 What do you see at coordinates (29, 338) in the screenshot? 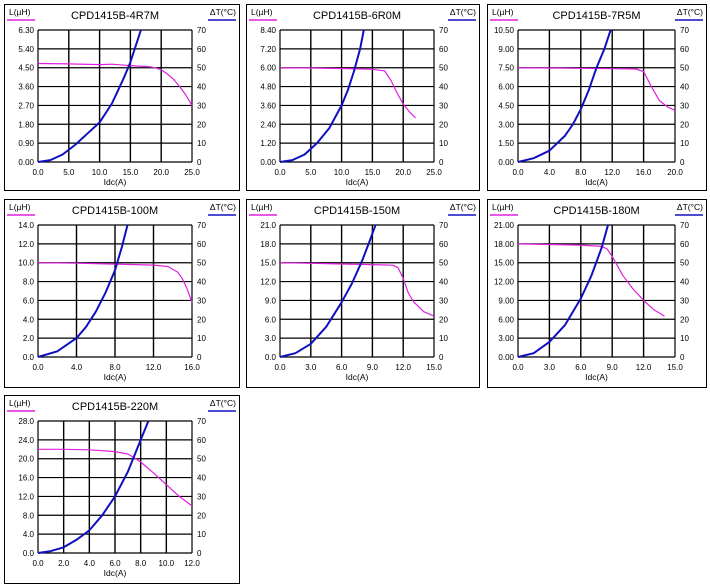
I see `y-tick-label: 2.0` at bounding box center [29, 338].